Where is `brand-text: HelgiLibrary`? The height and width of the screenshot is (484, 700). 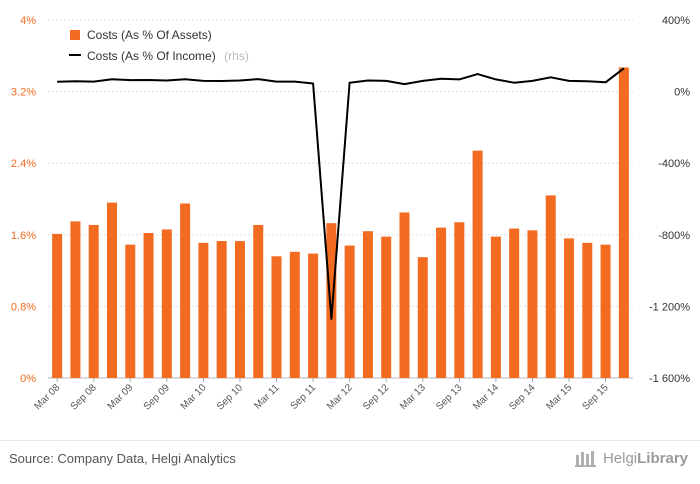
brand-text: HelgiLibrary is located at coordinates (645, 458).